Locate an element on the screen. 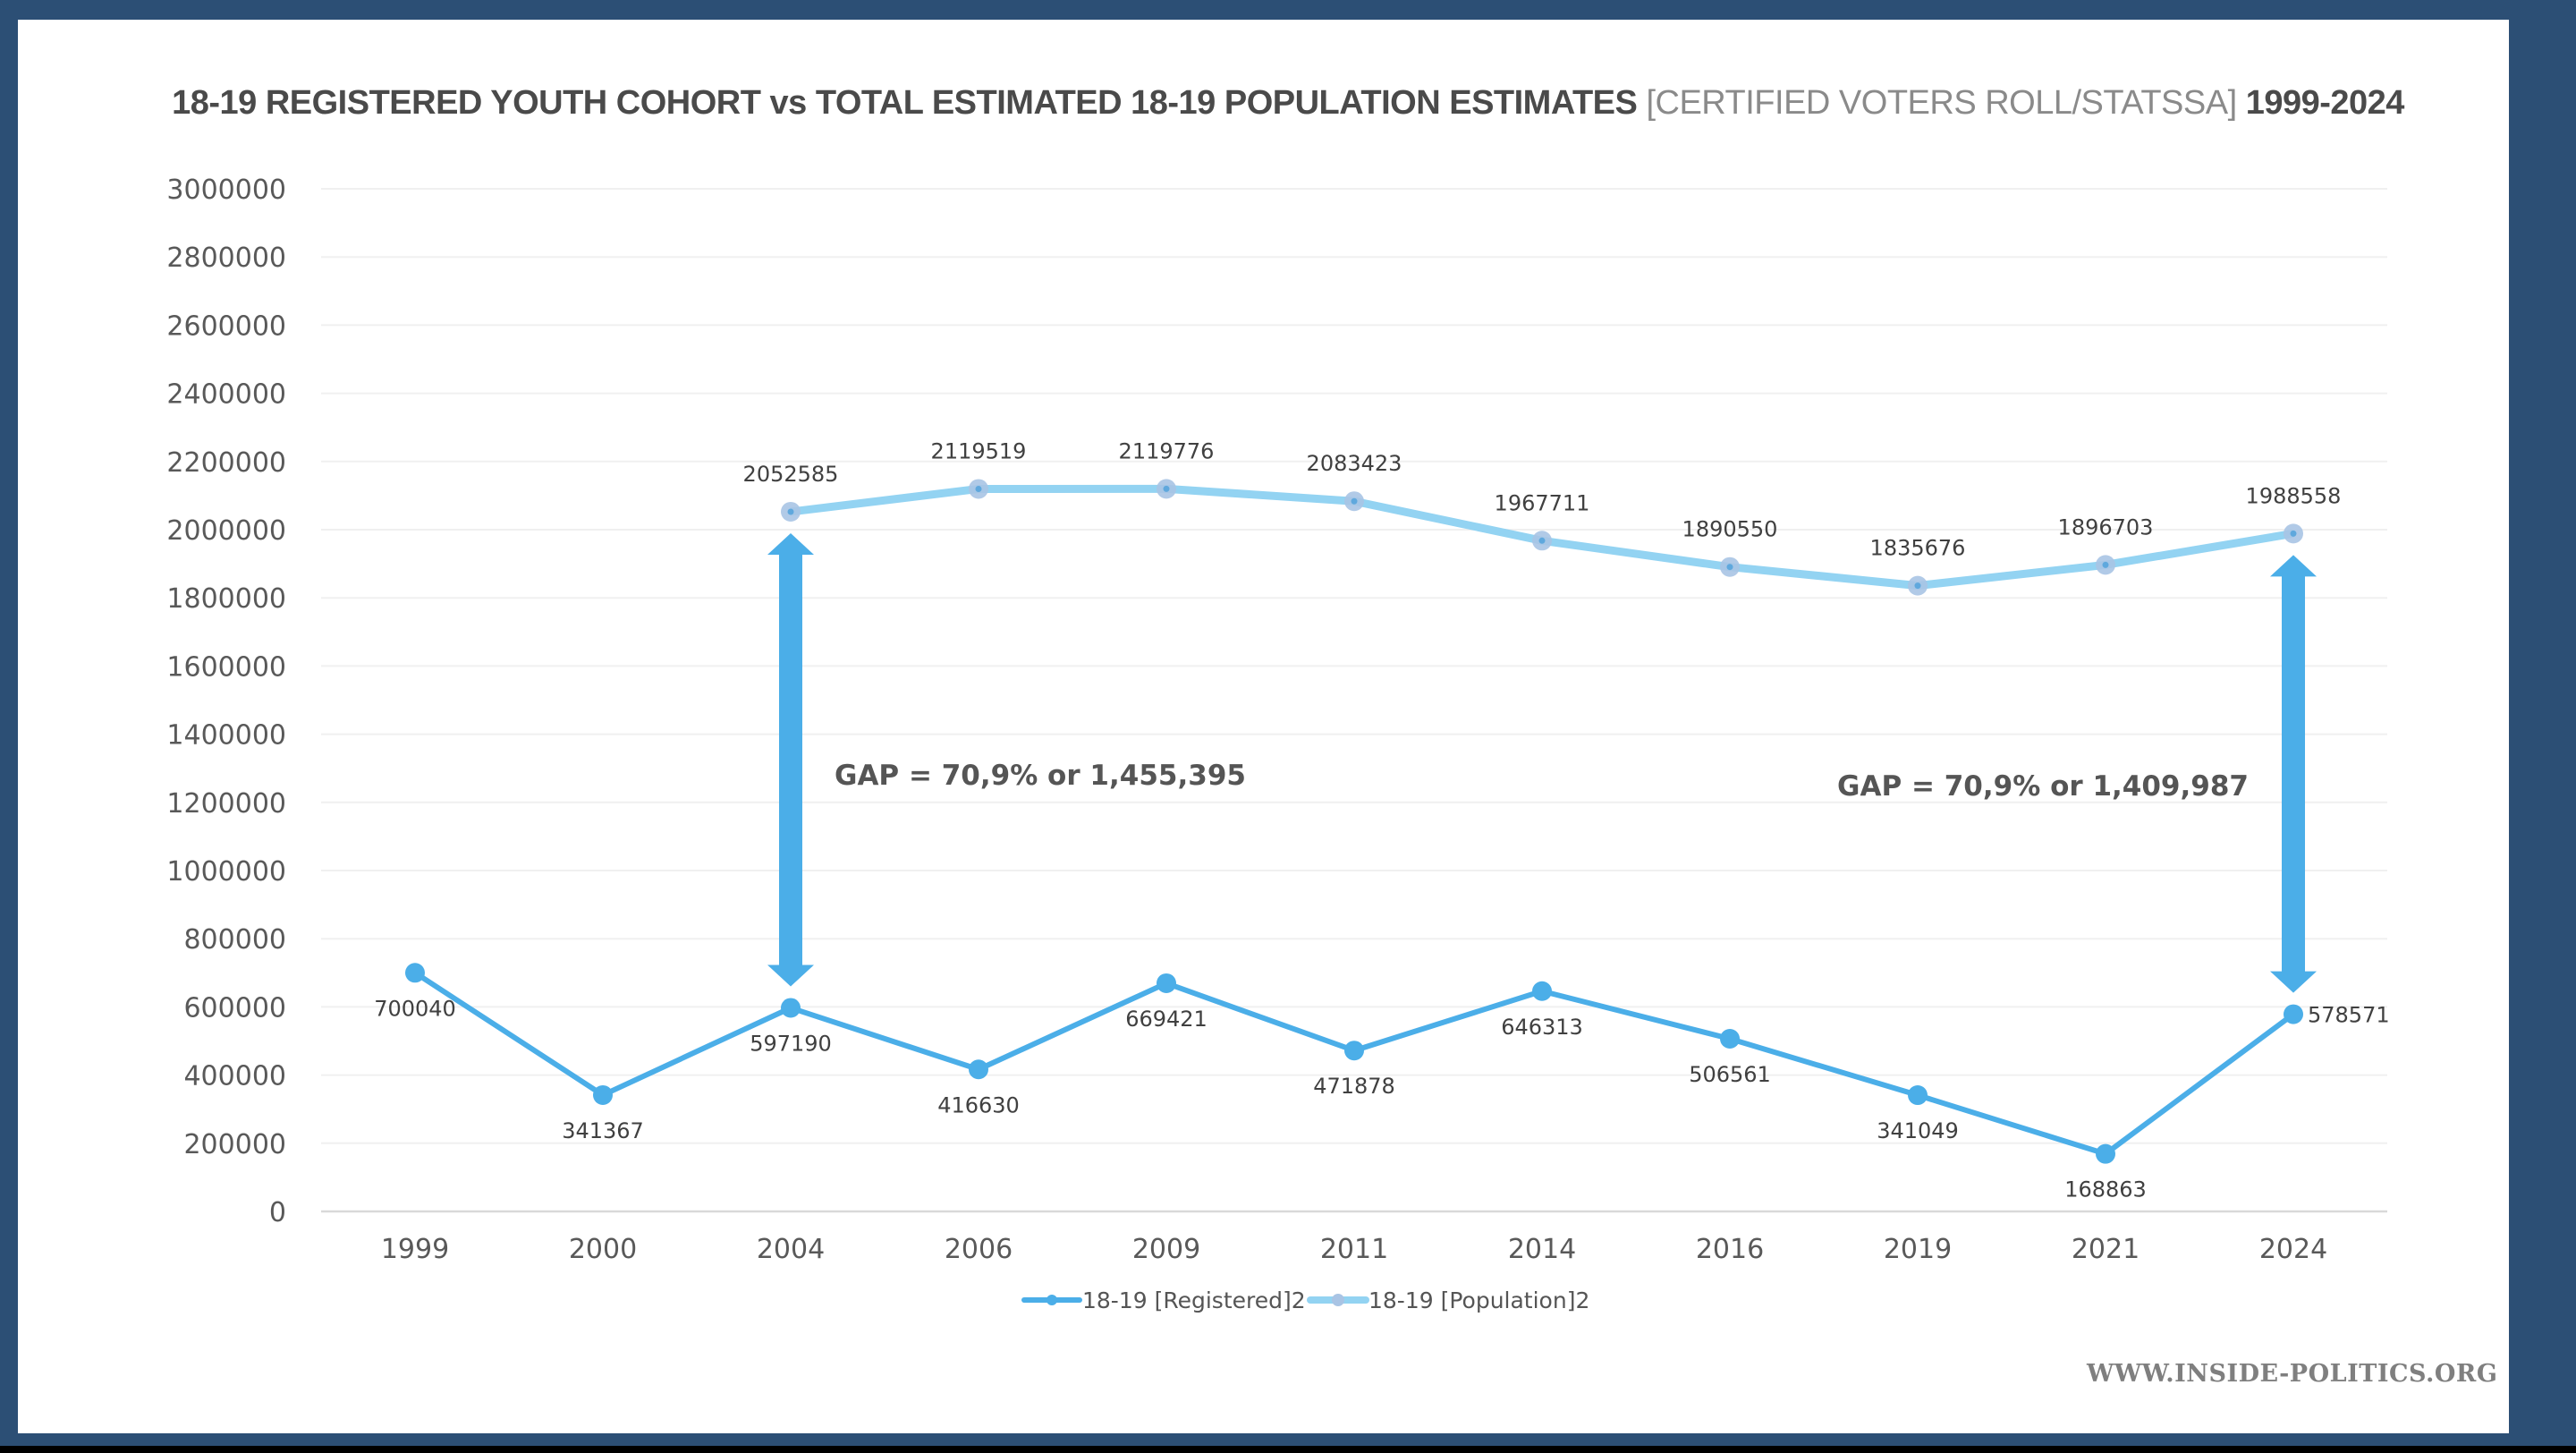 The image size is (2576, 1453). registered-data-label: 506561 is located at coordinates (1730, 1074).